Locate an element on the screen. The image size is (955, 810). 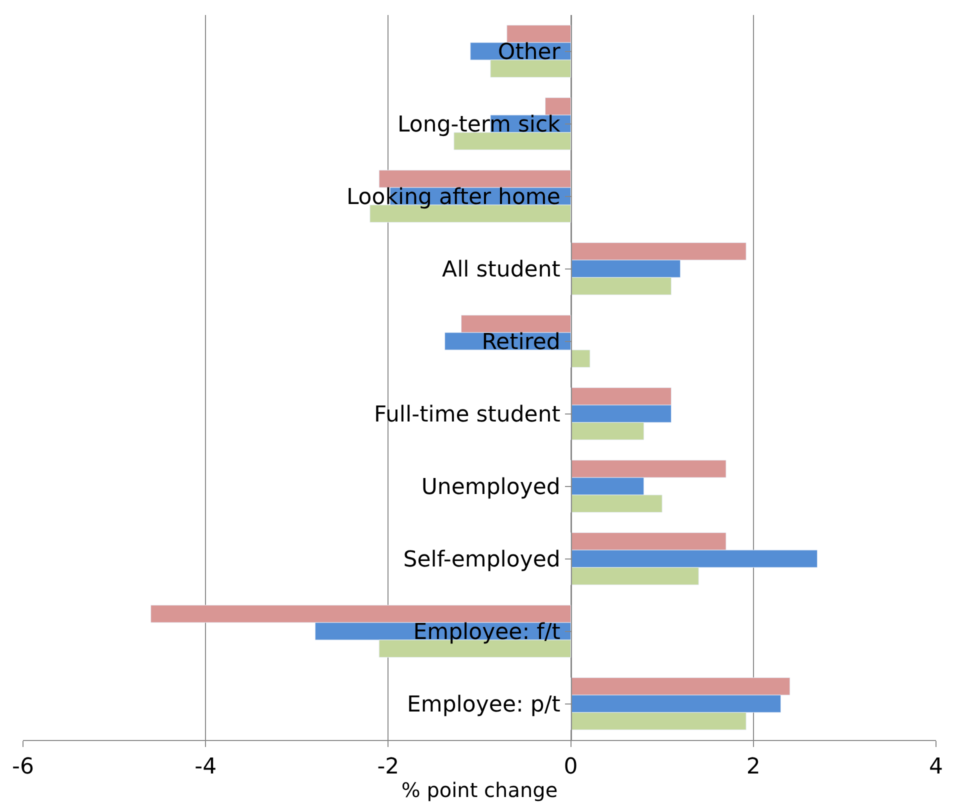
x-tick-label: -6 is located at coordinates (23, 767).